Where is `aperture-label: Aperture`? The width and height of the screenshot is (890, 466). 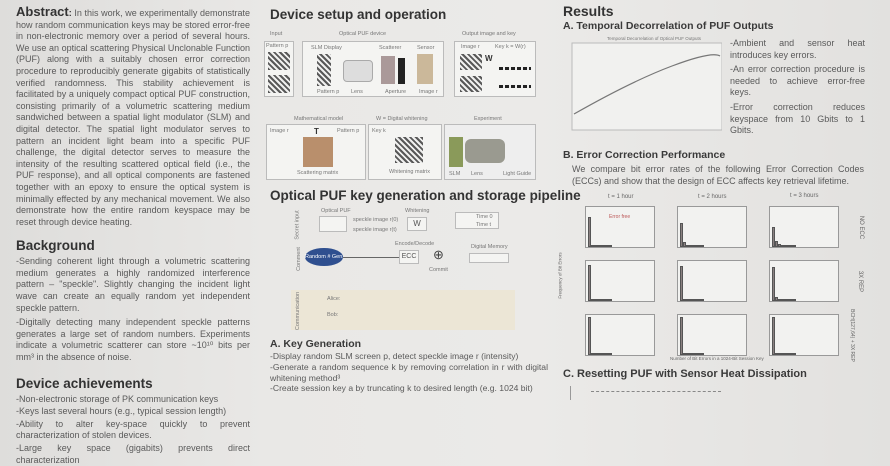 aperture-label: Aperture is located at coordinates (396, 92).